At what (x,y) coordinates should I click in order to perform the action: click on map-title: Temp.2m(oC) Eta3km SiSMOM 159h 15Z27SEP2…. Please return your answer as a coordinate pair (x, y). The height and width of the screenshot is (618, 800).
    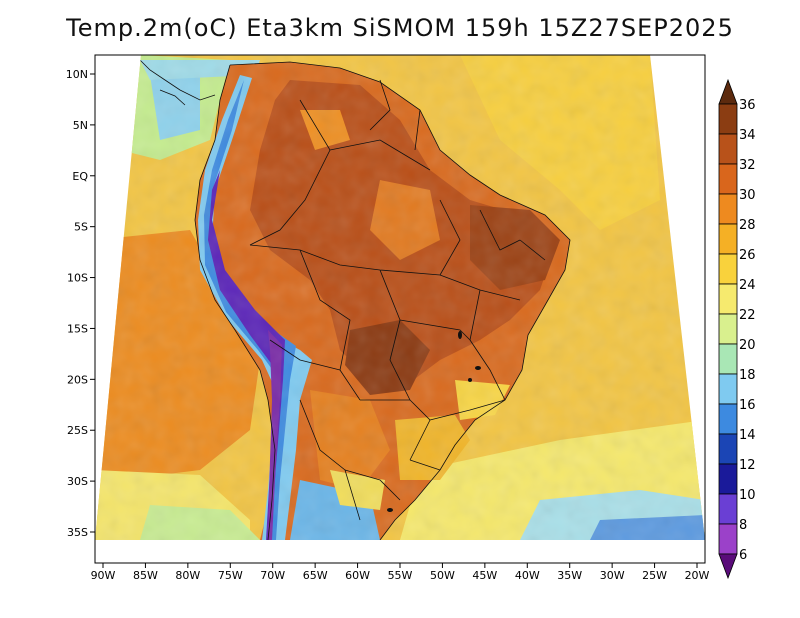
    Looking at the image, I should click on (400, 28).